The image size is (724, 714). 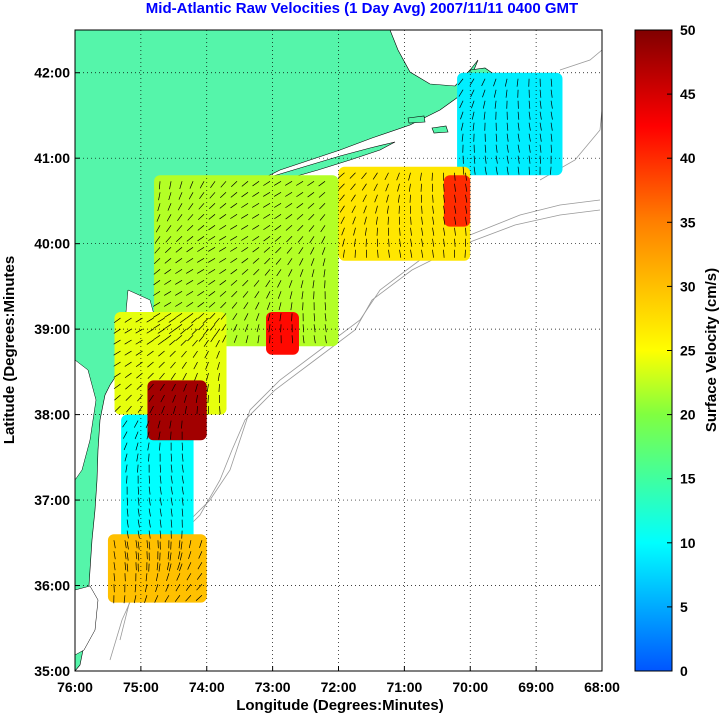 I want to click on colorbar-tick-label: 5, so click(x=684, y=607).